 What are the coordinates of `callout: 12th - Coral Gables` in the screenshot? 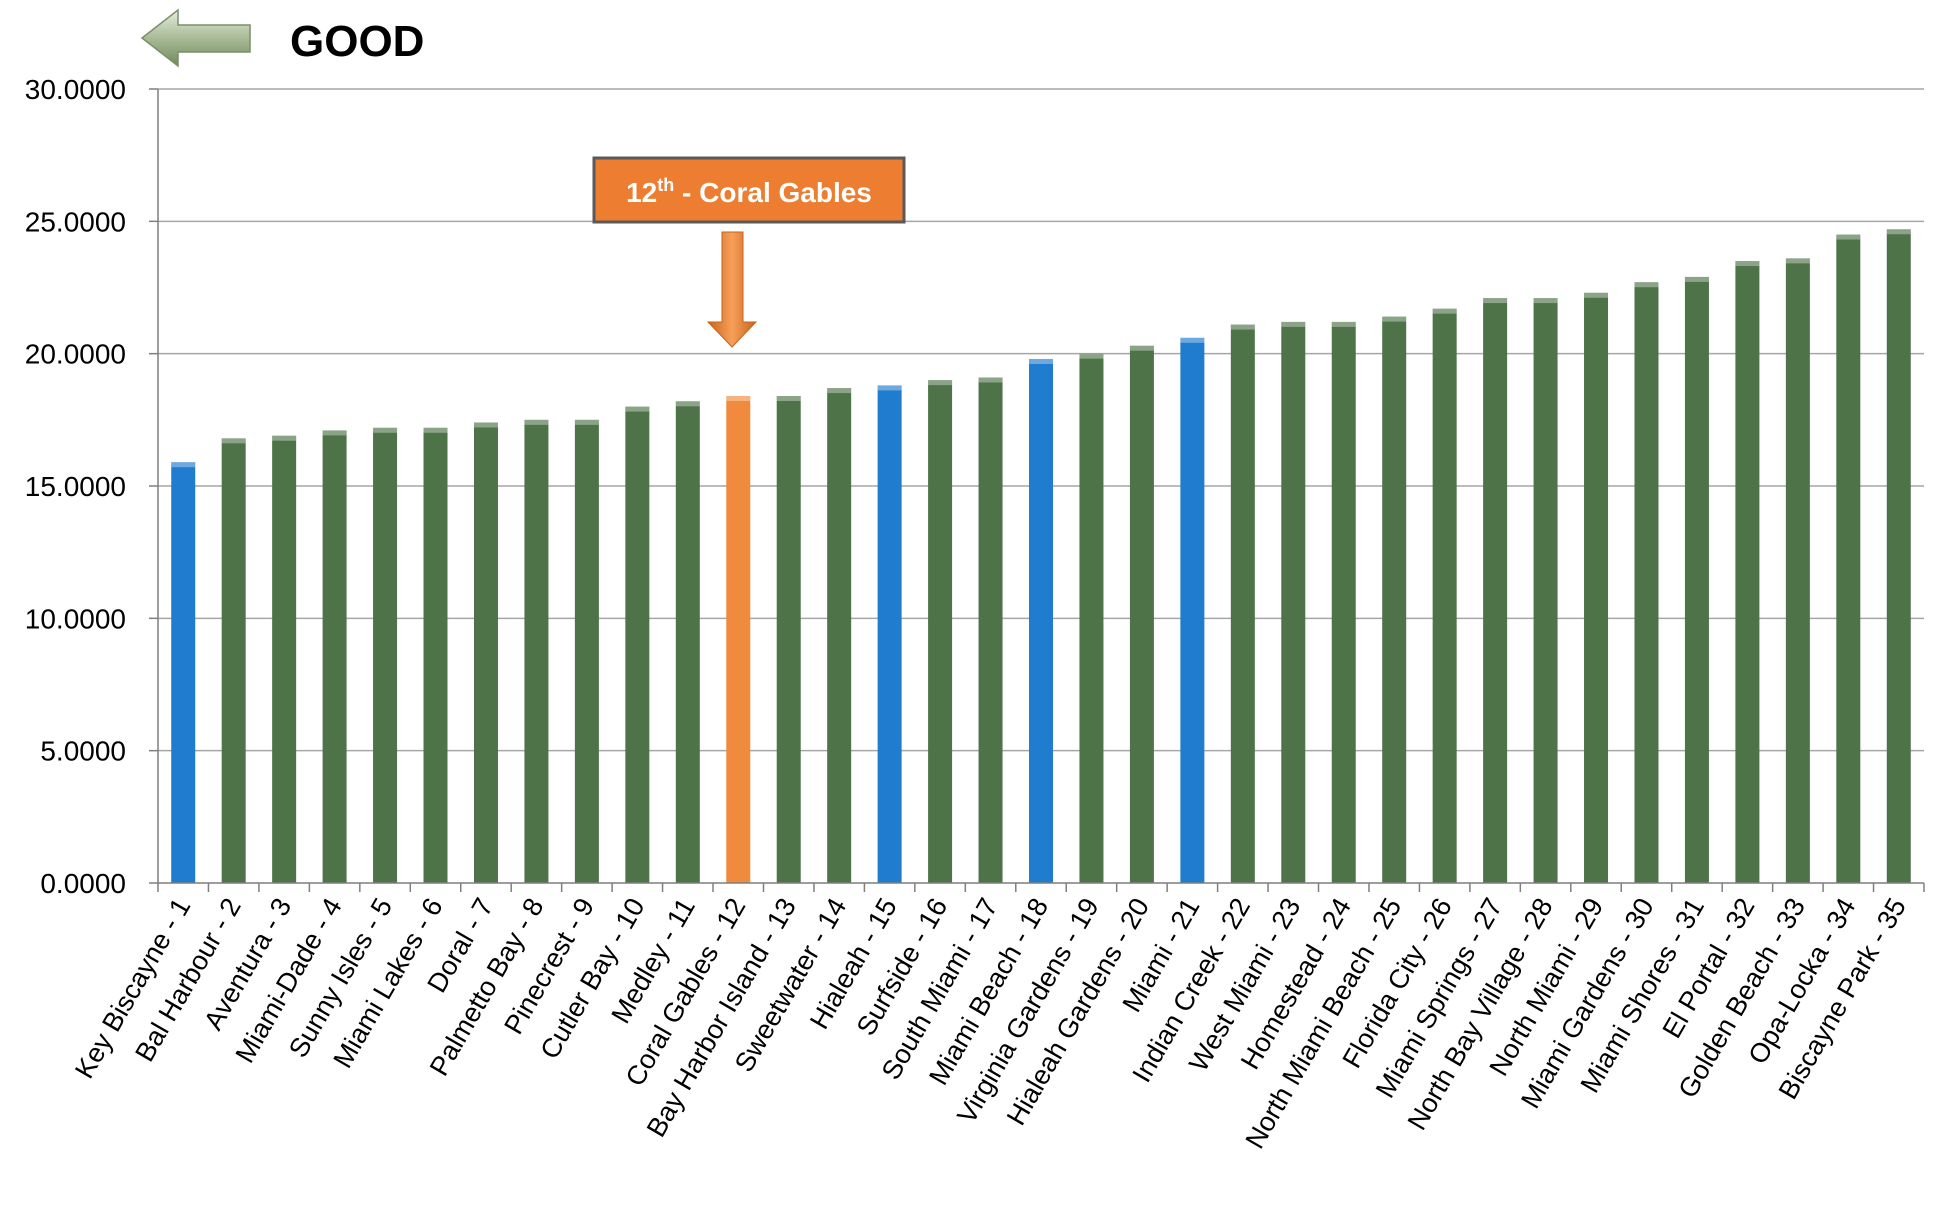 It's located at (749, 252).